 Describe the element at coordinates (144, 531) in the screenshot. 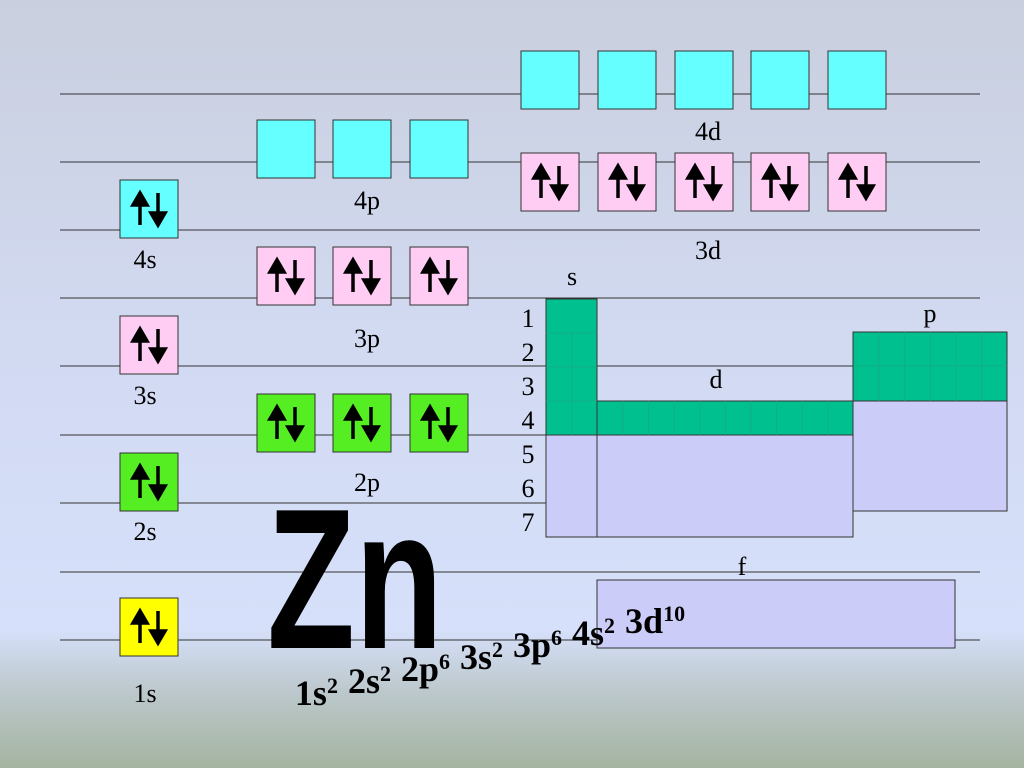

I see `orbital-label: 2s` at that location.